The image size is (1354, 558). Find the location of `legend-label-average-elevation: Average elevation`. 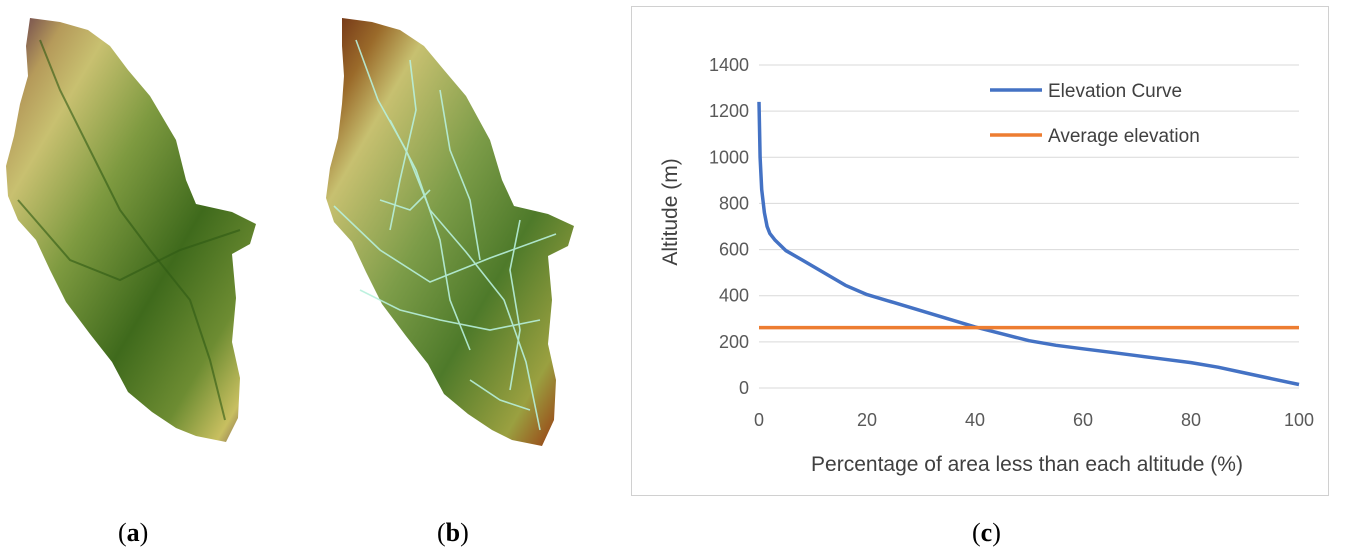

legend-label-average-elevation: Average elevation is located at coordinates (1124, 136).